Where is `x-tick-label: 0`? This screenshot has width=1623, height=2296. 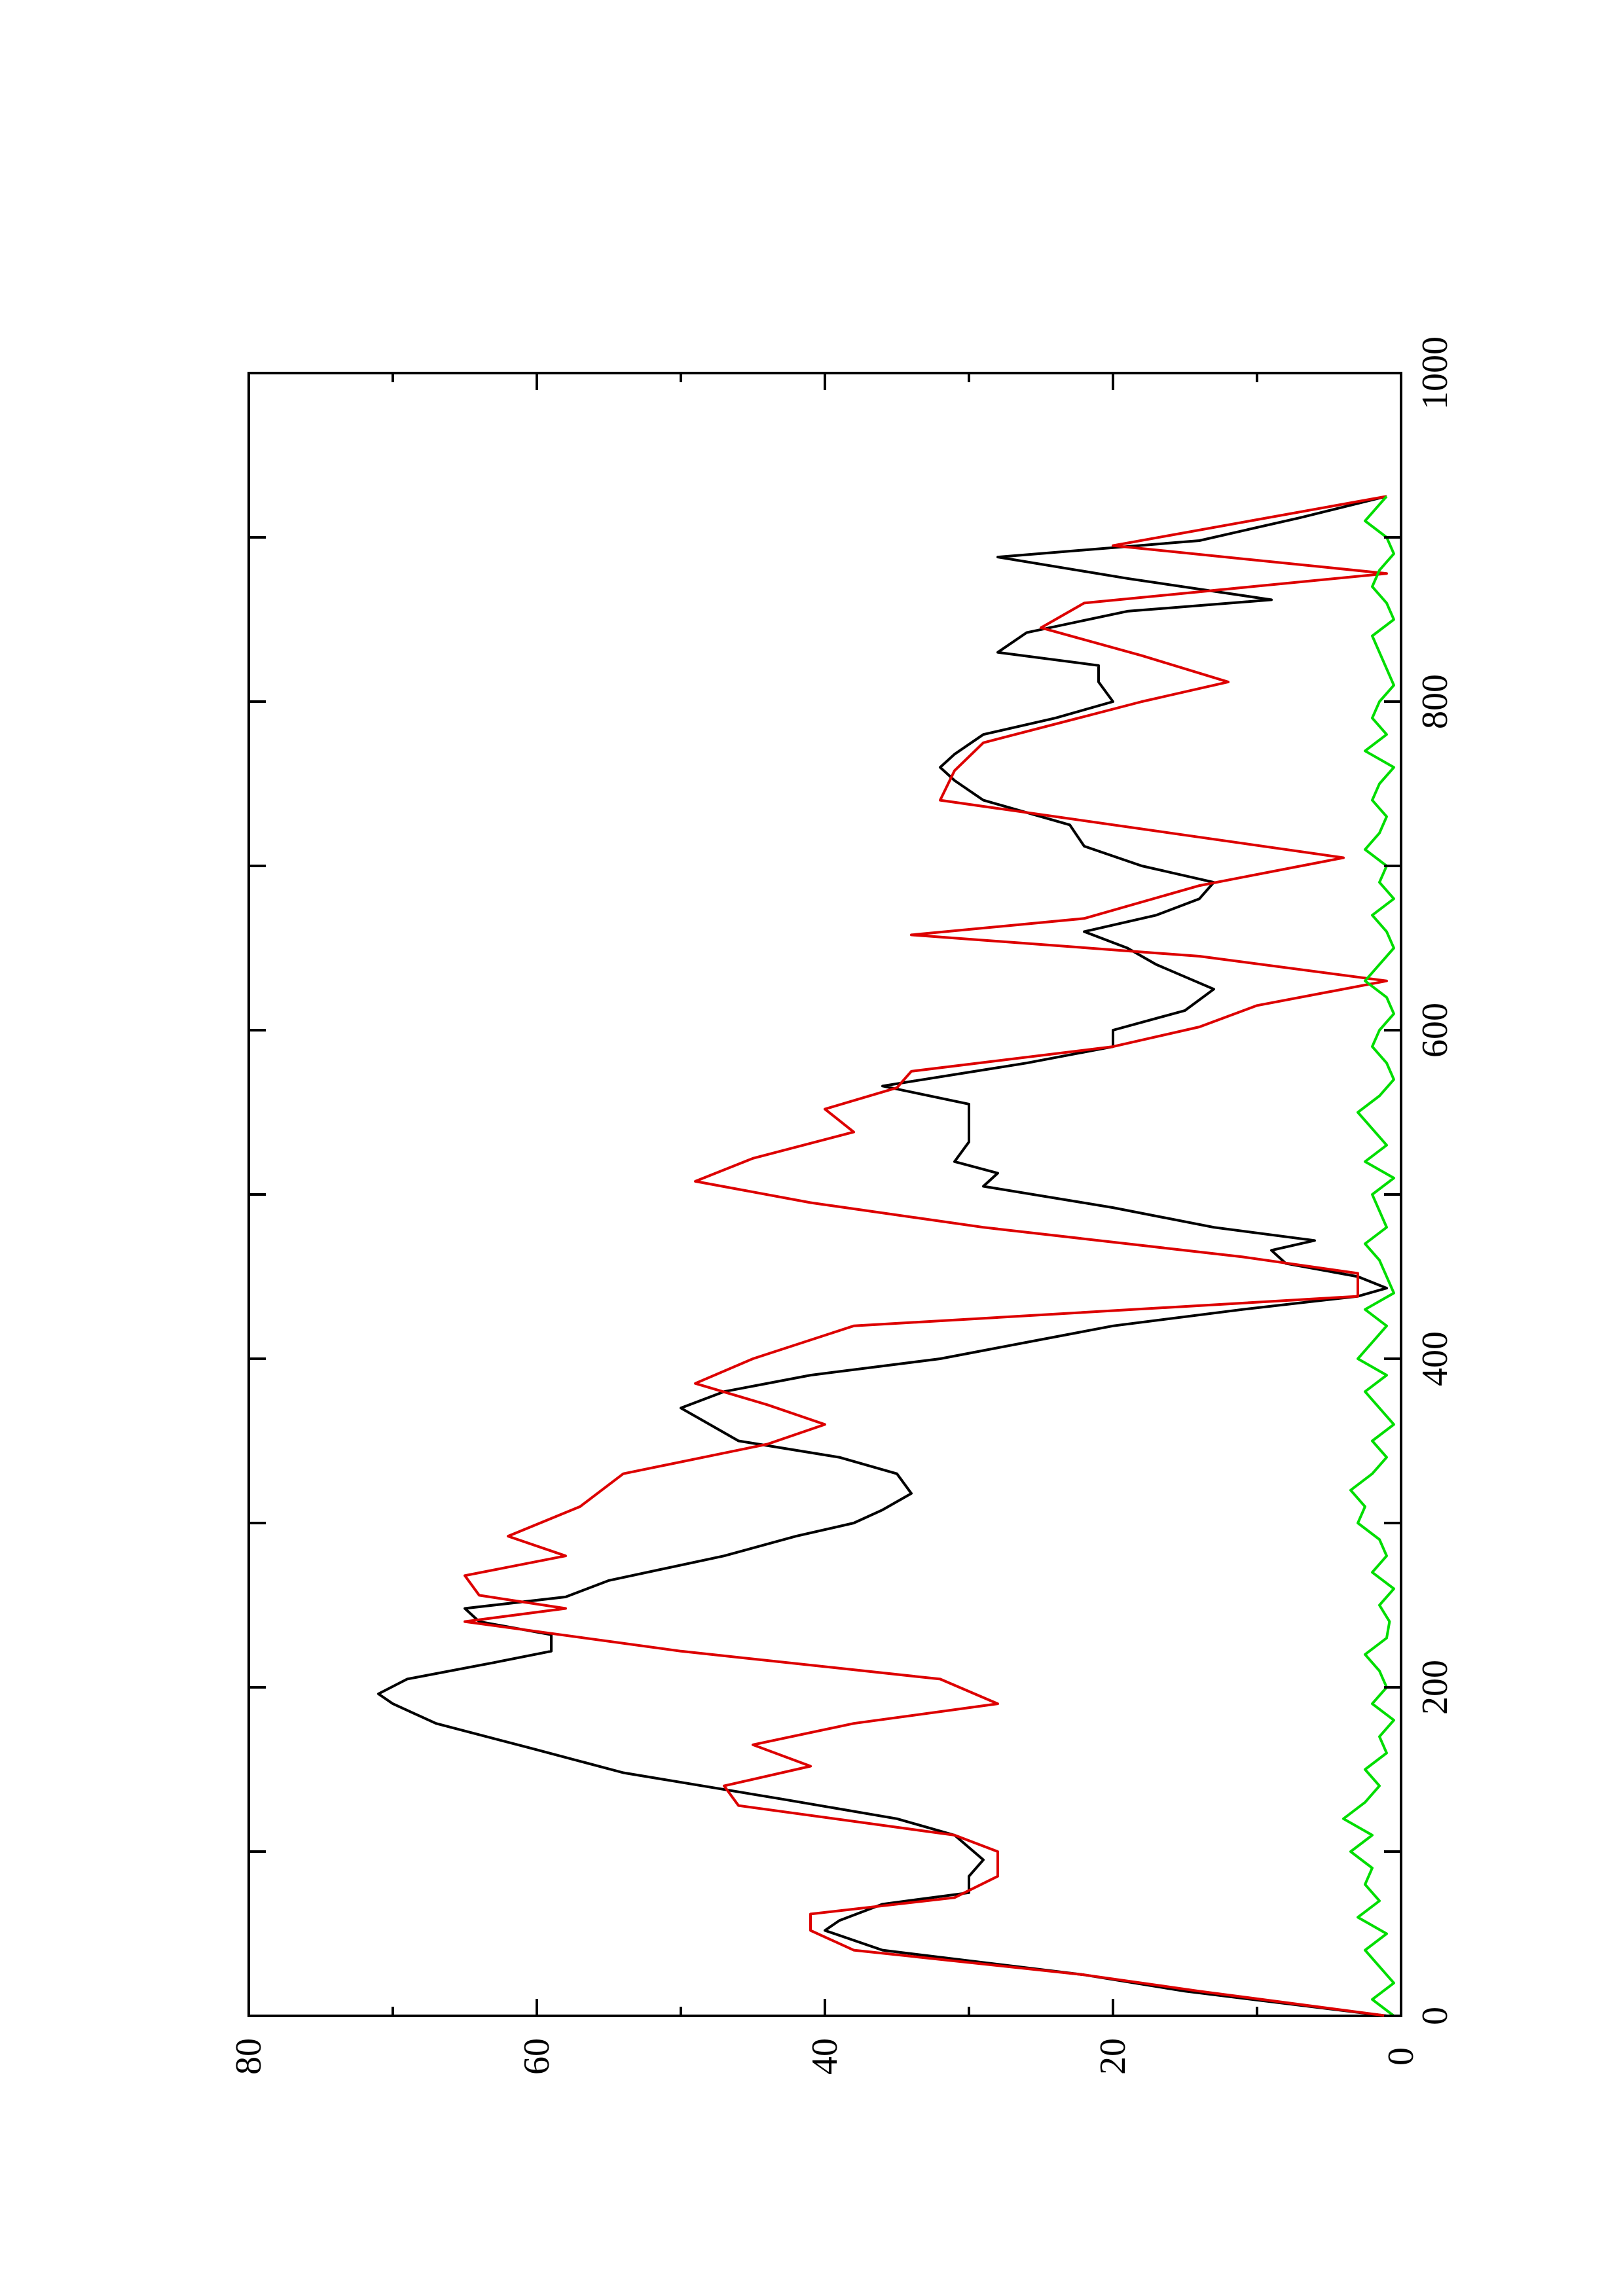 x-tick-label: 0 is located at coordinates (1435, 2016).